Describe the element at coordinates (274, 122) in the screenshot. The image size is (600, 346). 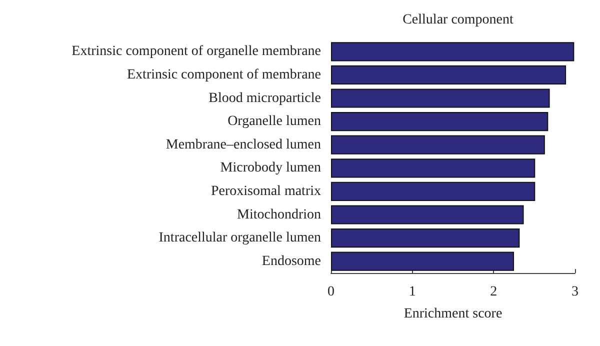
I see `y-tick-label: Organelle lumen` at that location.